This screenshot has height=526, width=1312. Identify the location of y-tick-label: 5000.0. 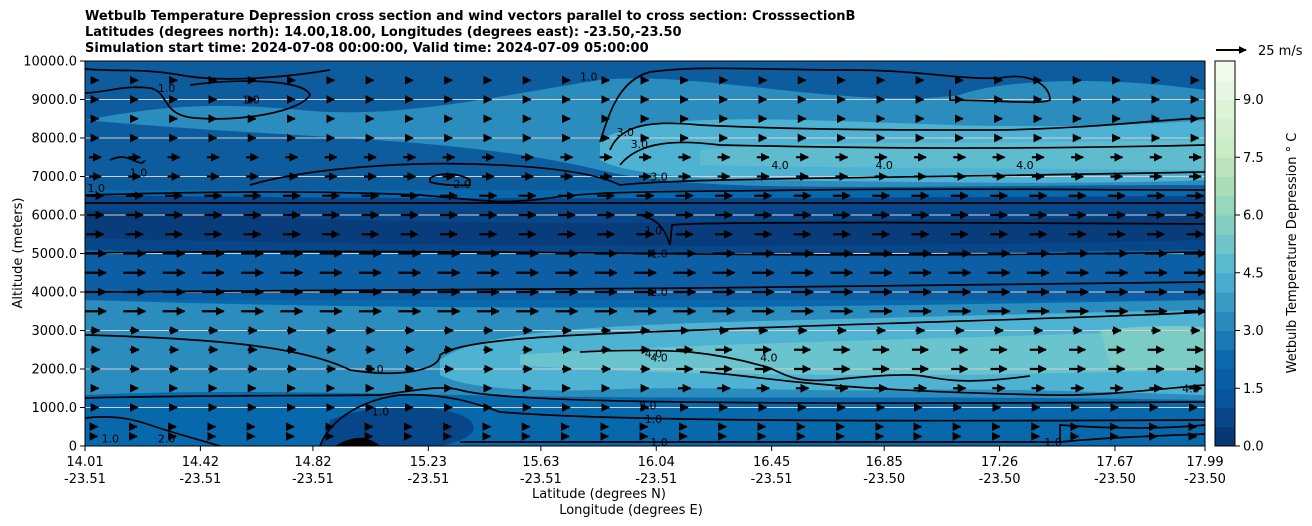
(55, 254).